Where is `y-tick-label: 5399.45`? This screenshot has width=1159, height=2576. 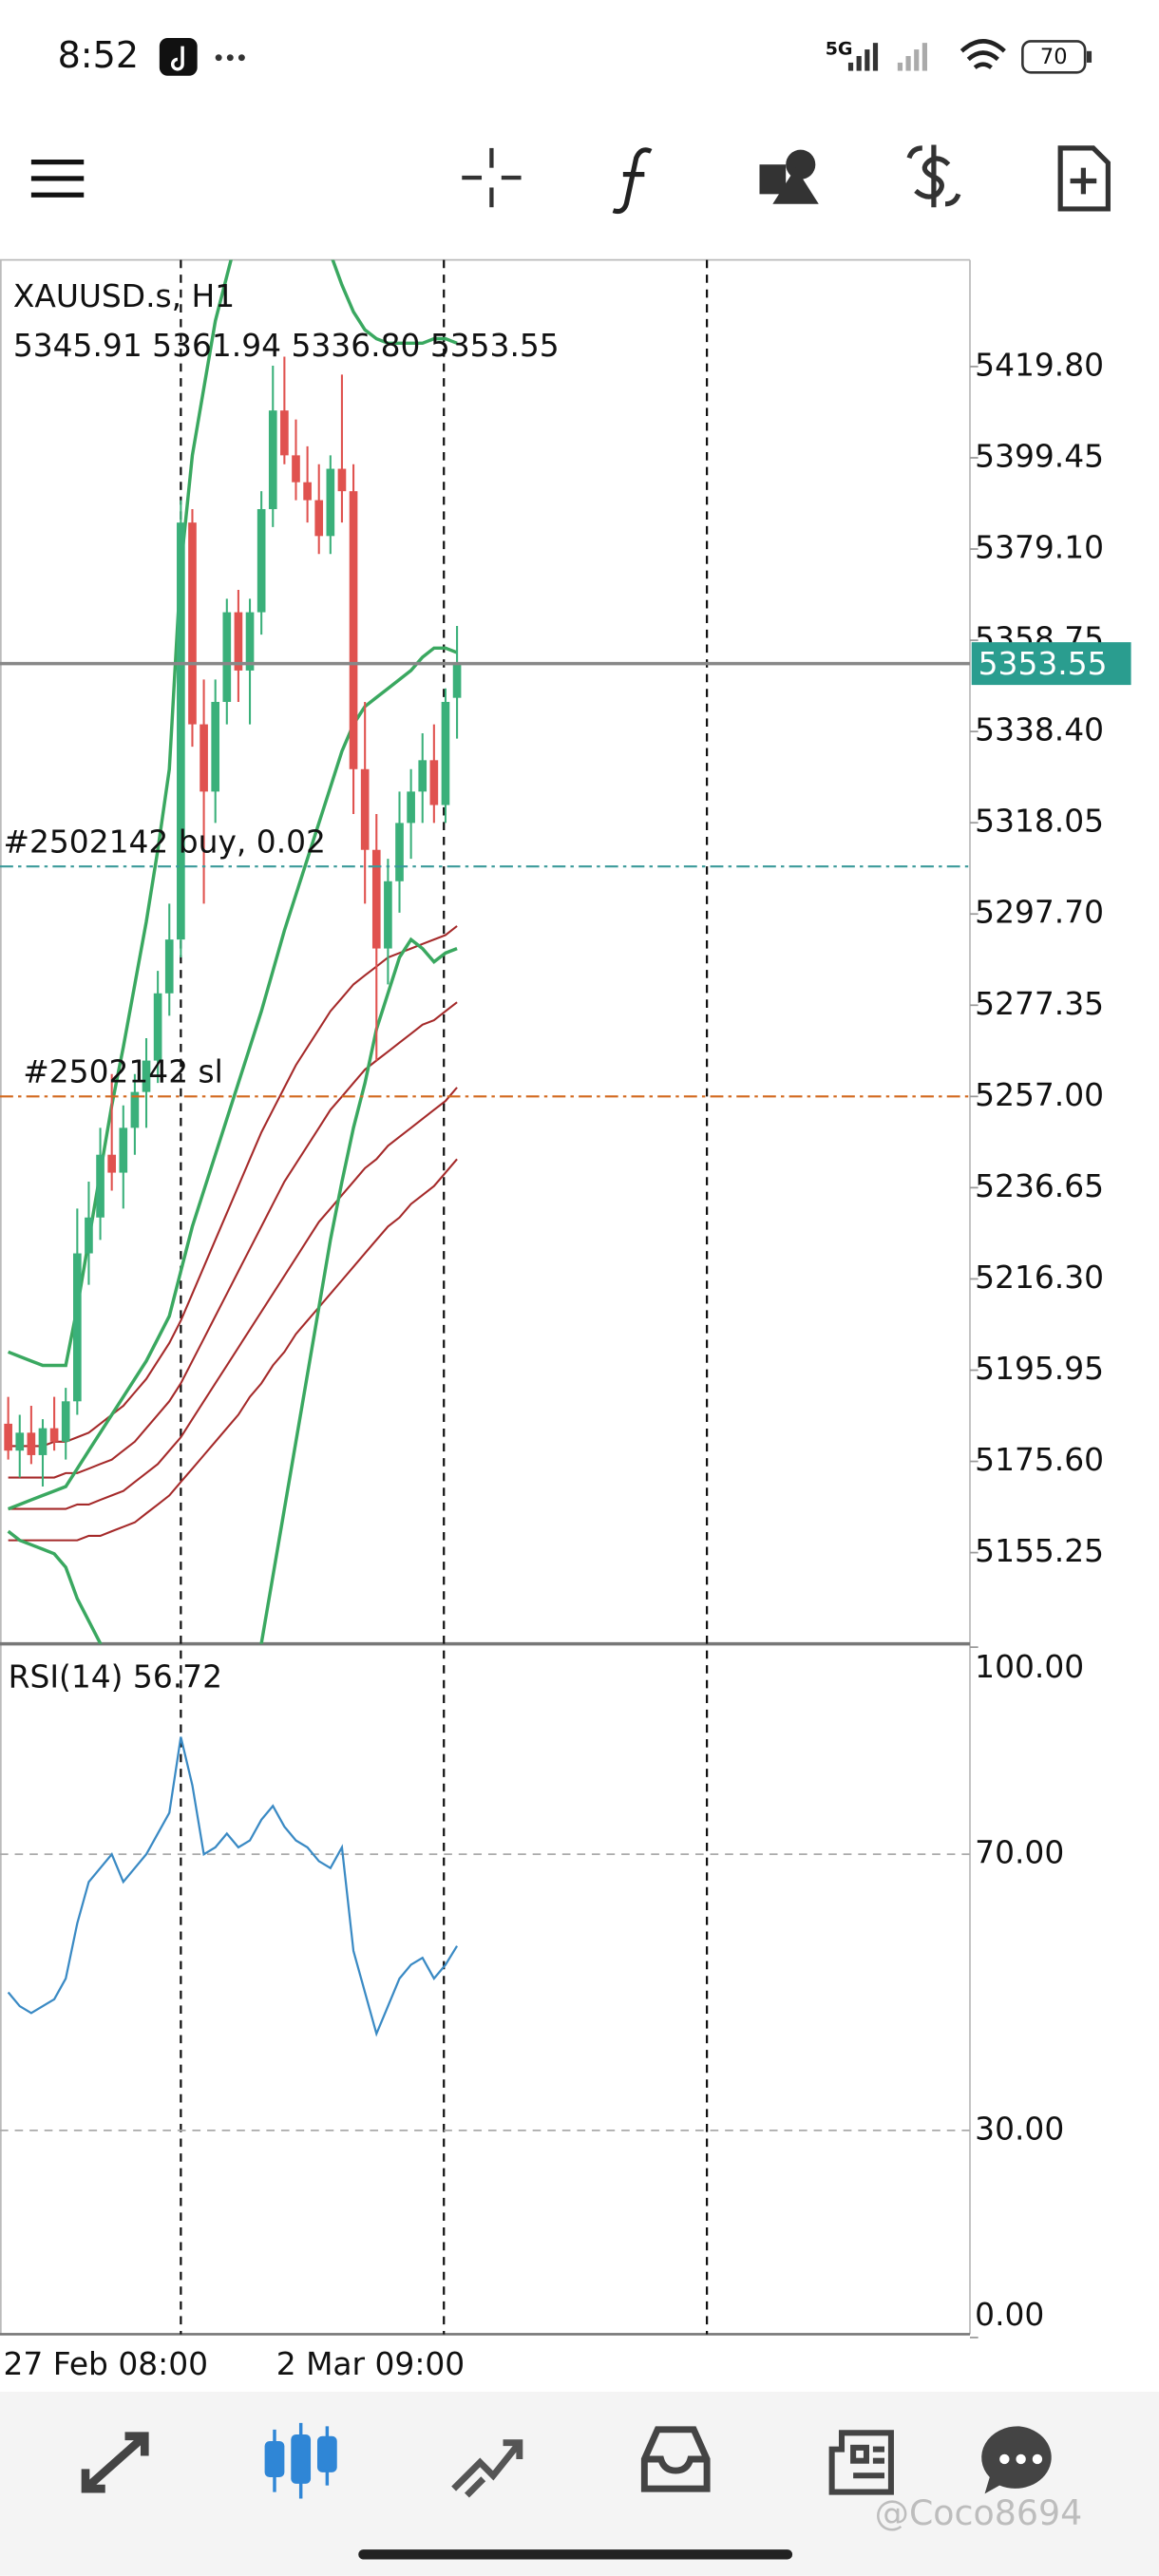 y-tick-label: 5399.45 is located at coordinates (1039, 455).